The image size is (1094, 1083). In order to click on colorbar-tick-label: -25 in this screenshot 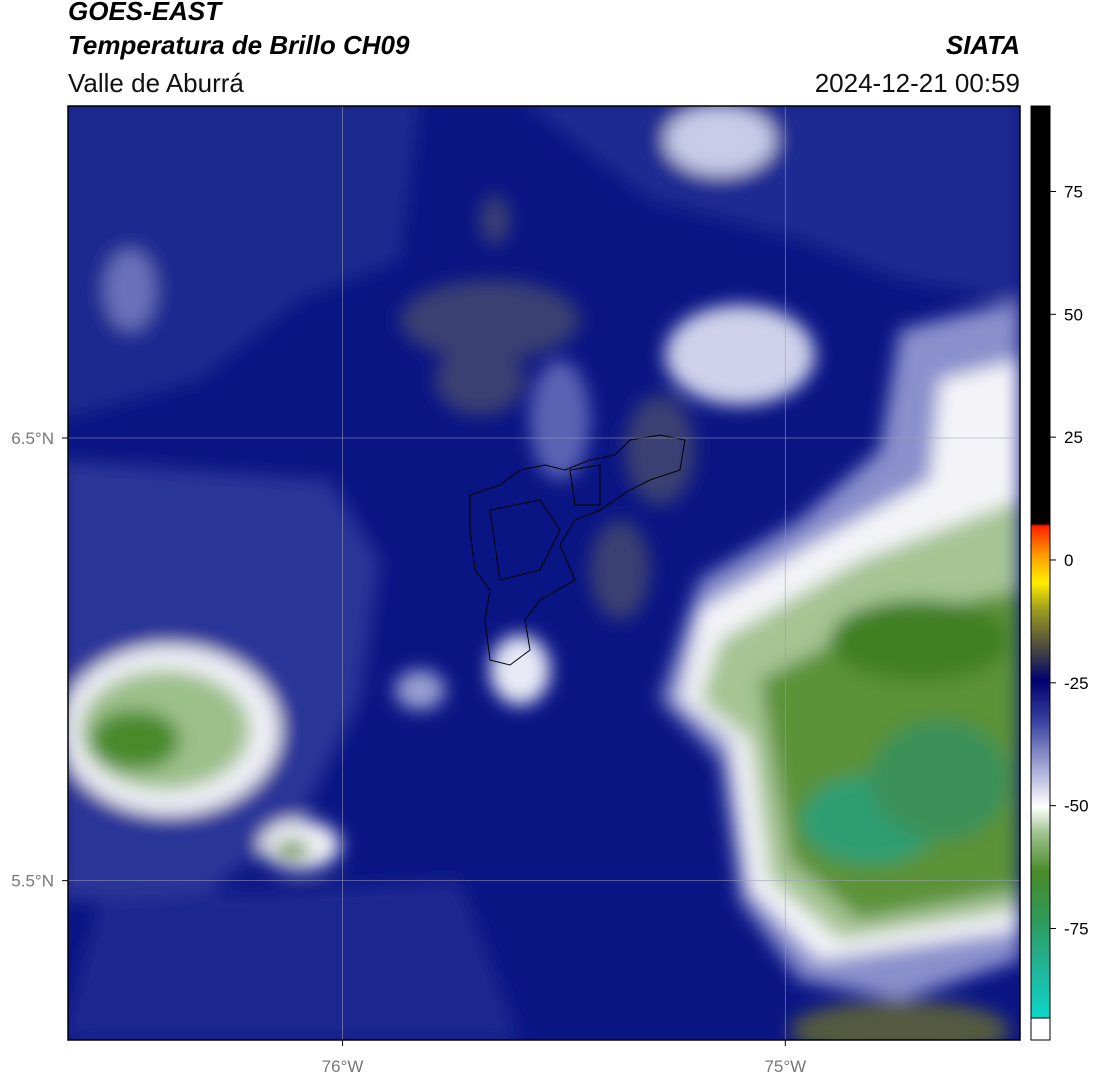, I will do `click(1076, 683)`.